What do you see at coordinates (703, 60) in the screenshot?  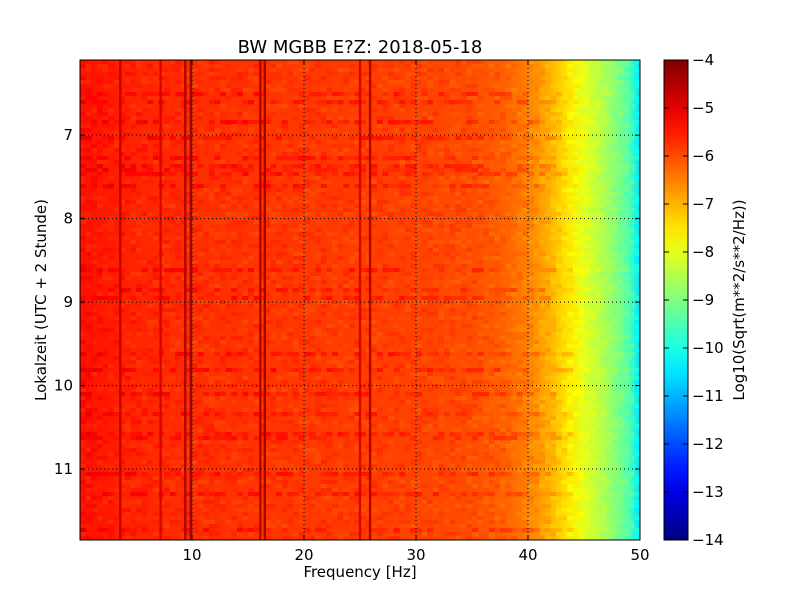 I see `colorbar-tick-label: −4` at bounding box center [703, 60].